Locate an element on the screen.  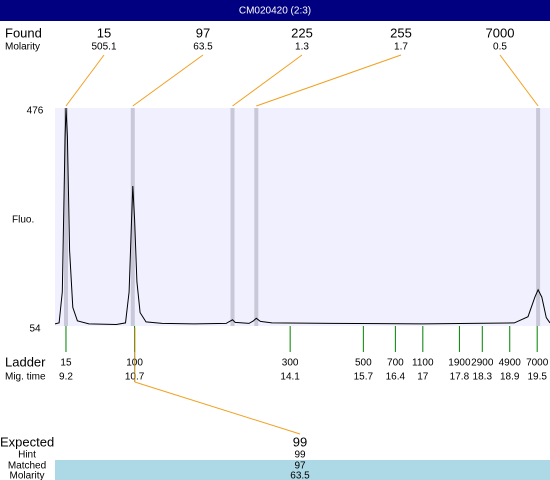
ladder-size: 1100 is located at coordinates (423, 363).